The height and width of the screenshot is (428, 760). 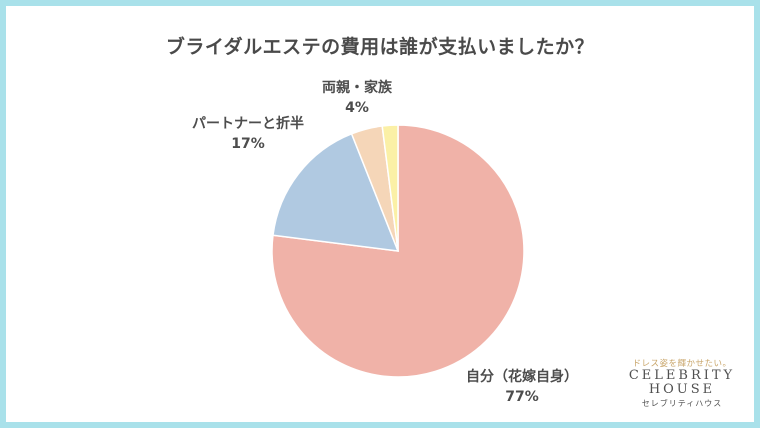 I want to click on logo-line1: CELEBRITY, so click(x=682, y=375).